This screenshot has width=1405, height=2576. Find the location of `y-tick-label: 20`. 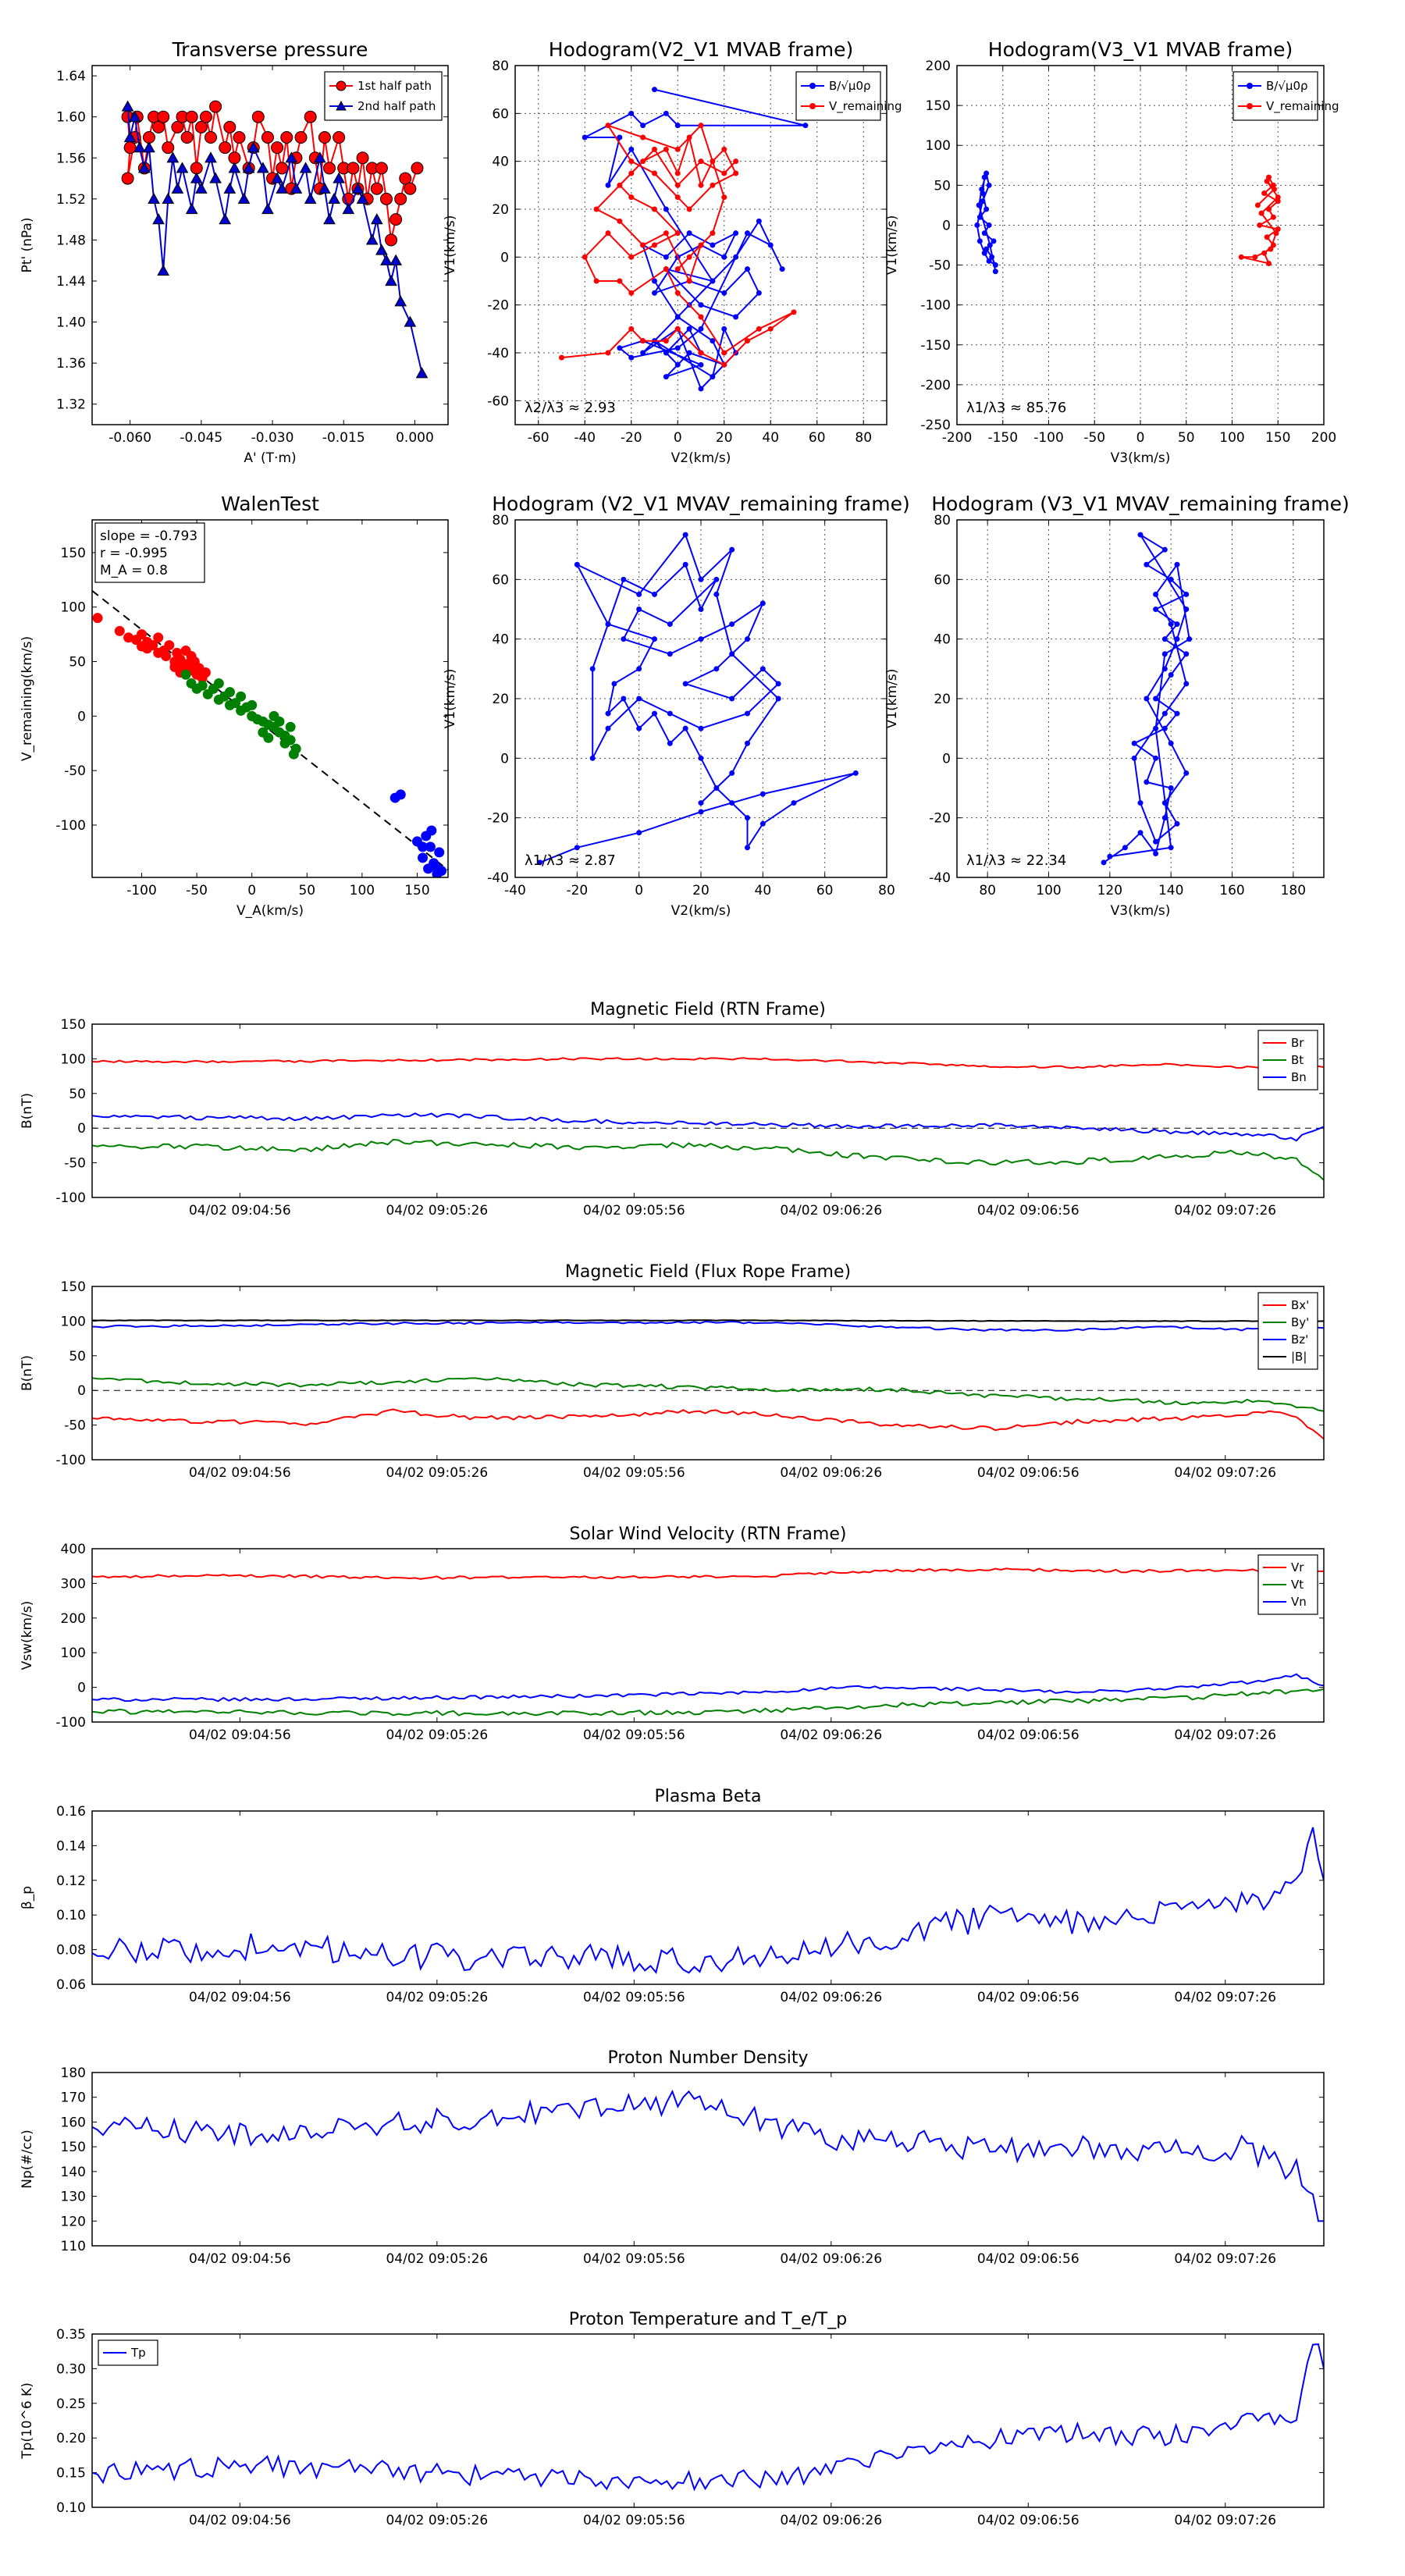

y-tick-label: 20 is located at coordinates (943, 699).